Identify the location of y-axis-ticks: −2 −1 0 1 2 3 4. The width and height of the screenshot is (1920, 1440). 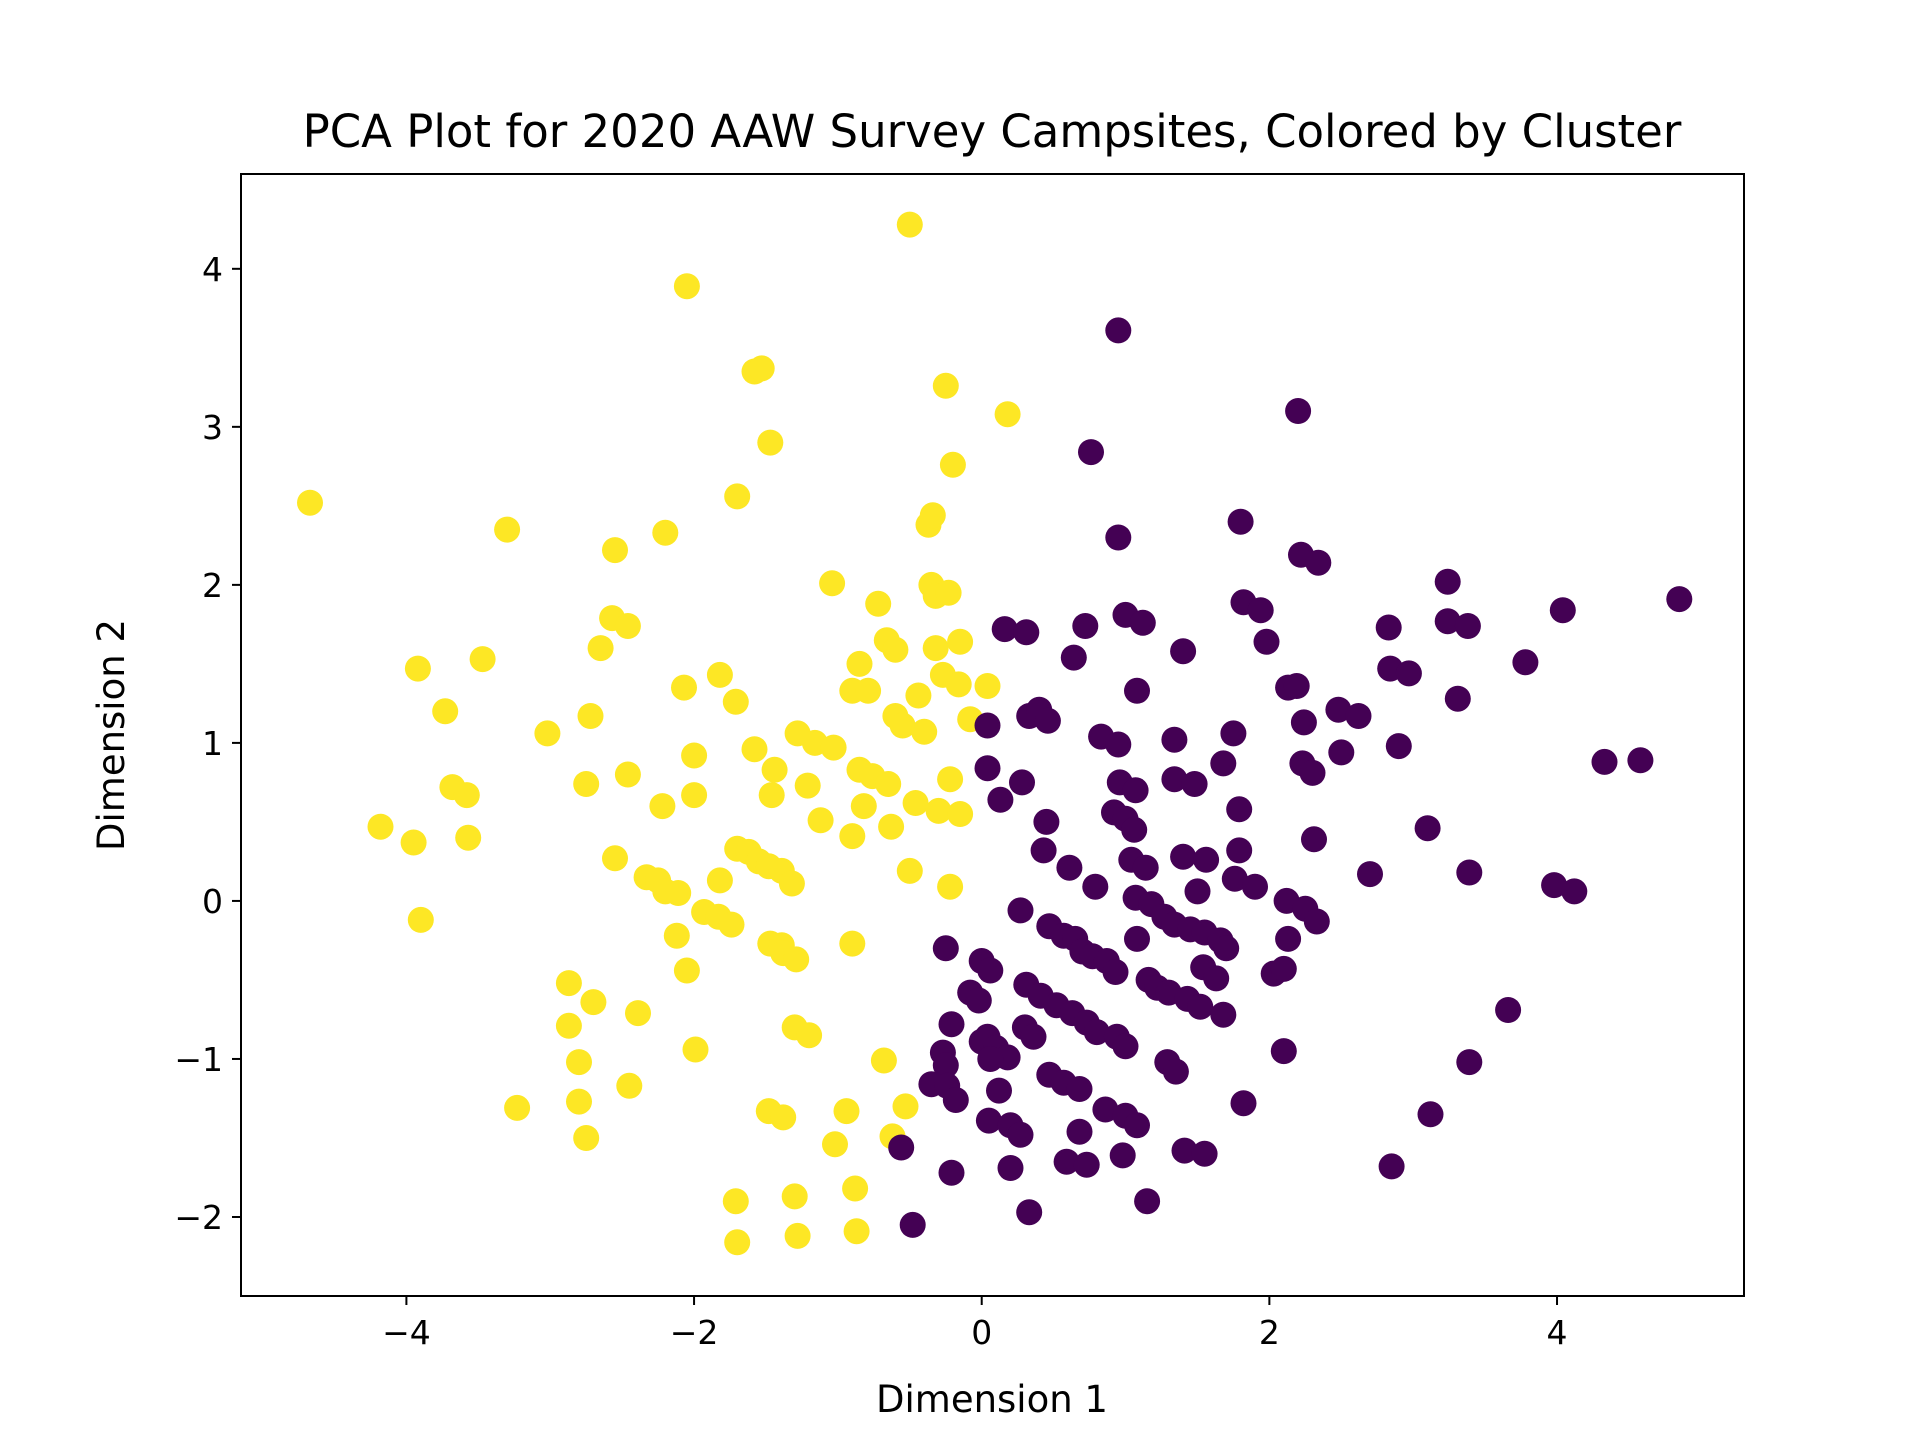
(207, 743).